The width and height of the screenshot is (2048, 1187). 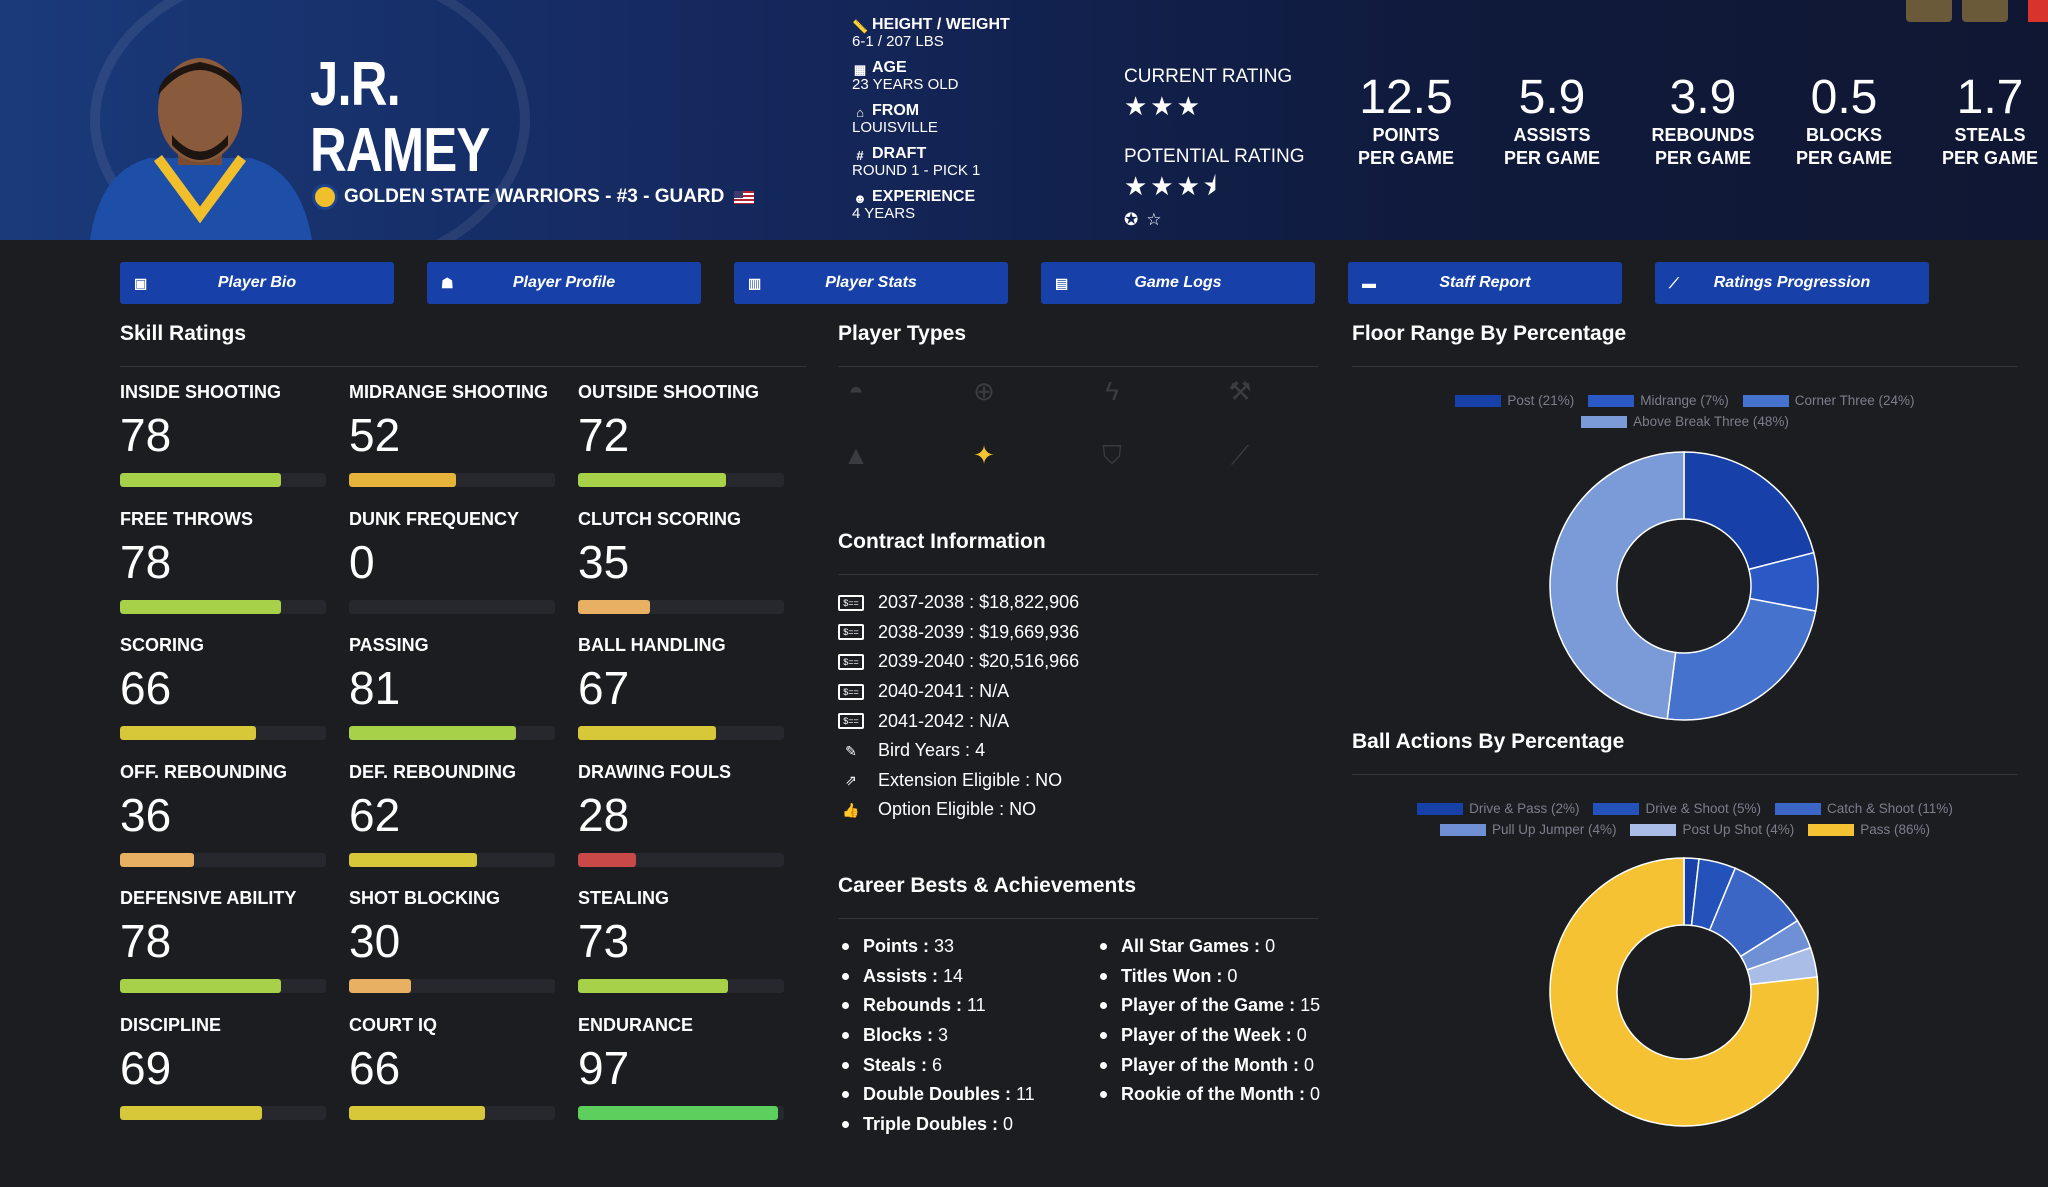 What do you see at coordinates (1191, 946) in the screenshot?
I see `career-label: All Star Games :` at bounding box center [1191, 946].